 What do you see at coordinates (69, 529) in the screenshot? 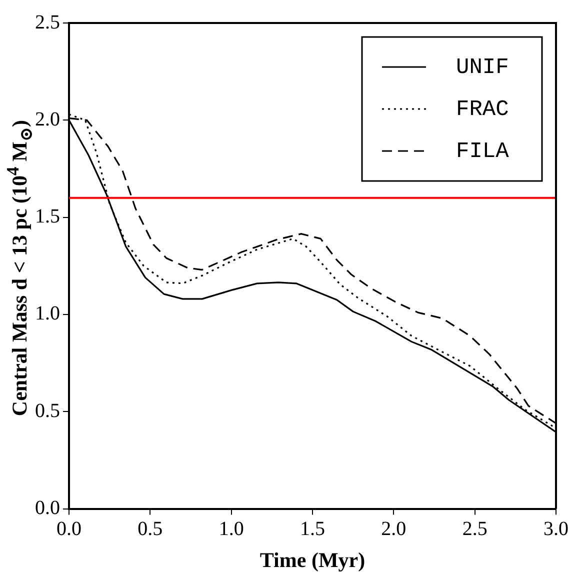
I see `x-tick-label: 0.0` at bounding box center [69, 529].